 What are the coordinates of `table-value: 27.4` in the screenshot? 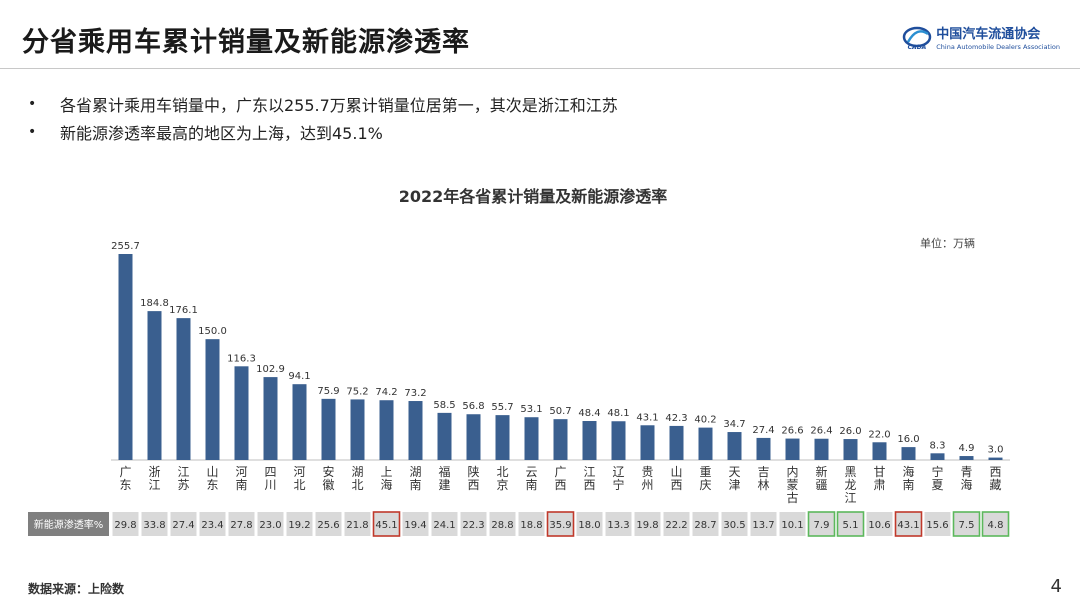 It's located at (183, 525).